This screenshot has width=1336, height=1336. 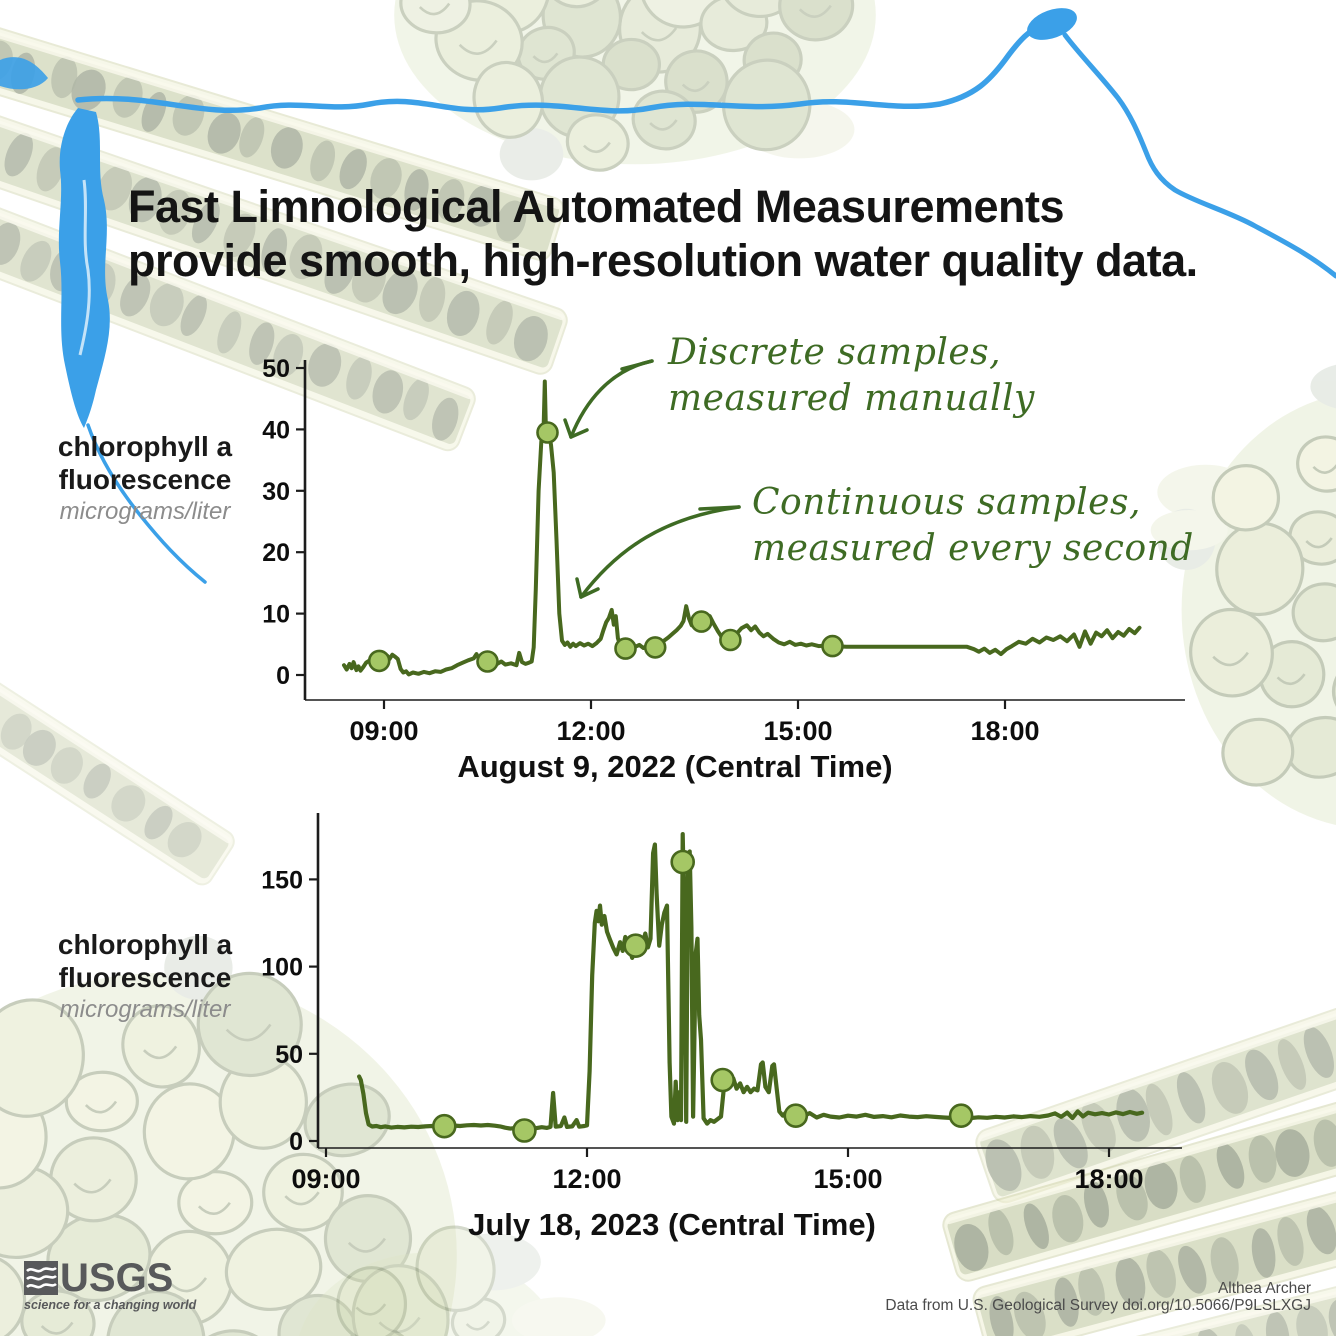 What do you see at coordinates (611, 399) in the screenshot?
I see `discrete-arrow-curve` at bounding box center [611, 399].